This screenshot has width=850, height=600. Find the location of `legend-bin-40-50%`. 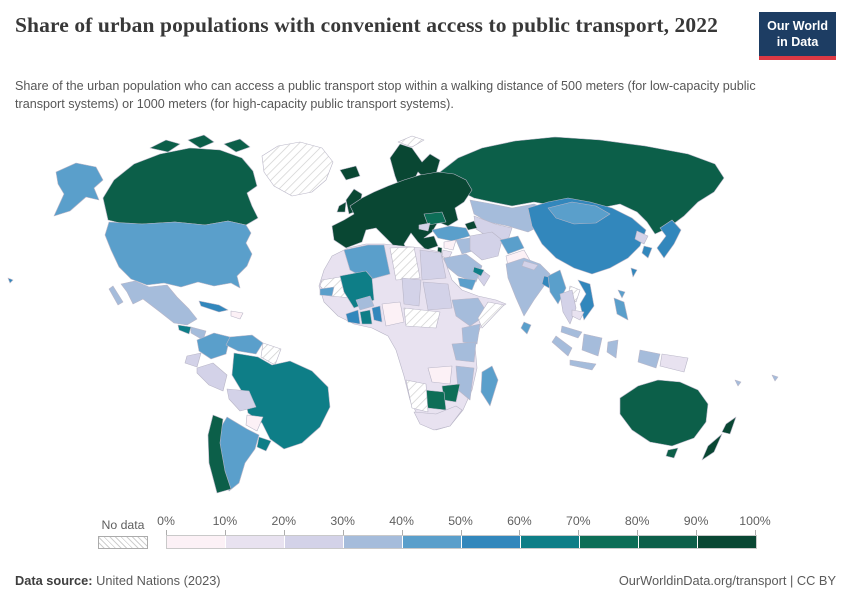

legend-bin-40-50% is located at coordinates (431, 542).